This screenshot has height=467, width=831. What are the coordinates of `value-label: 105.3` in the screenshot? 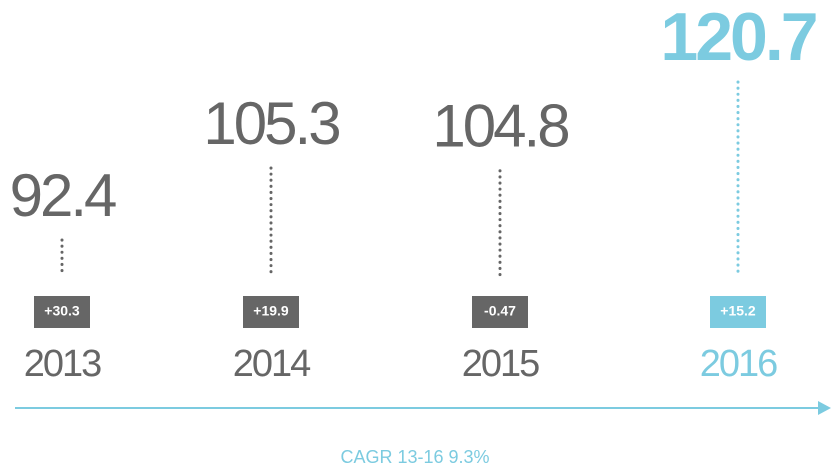 It's located at (271, 123).